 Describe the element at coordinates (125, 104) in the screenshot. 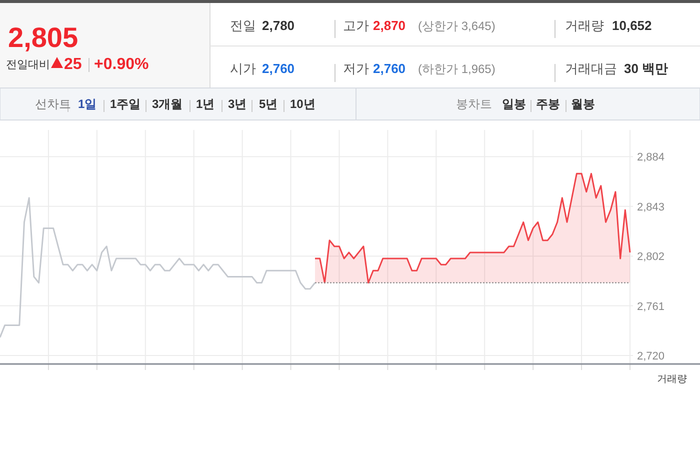

I see `text: 1주일` at that location.